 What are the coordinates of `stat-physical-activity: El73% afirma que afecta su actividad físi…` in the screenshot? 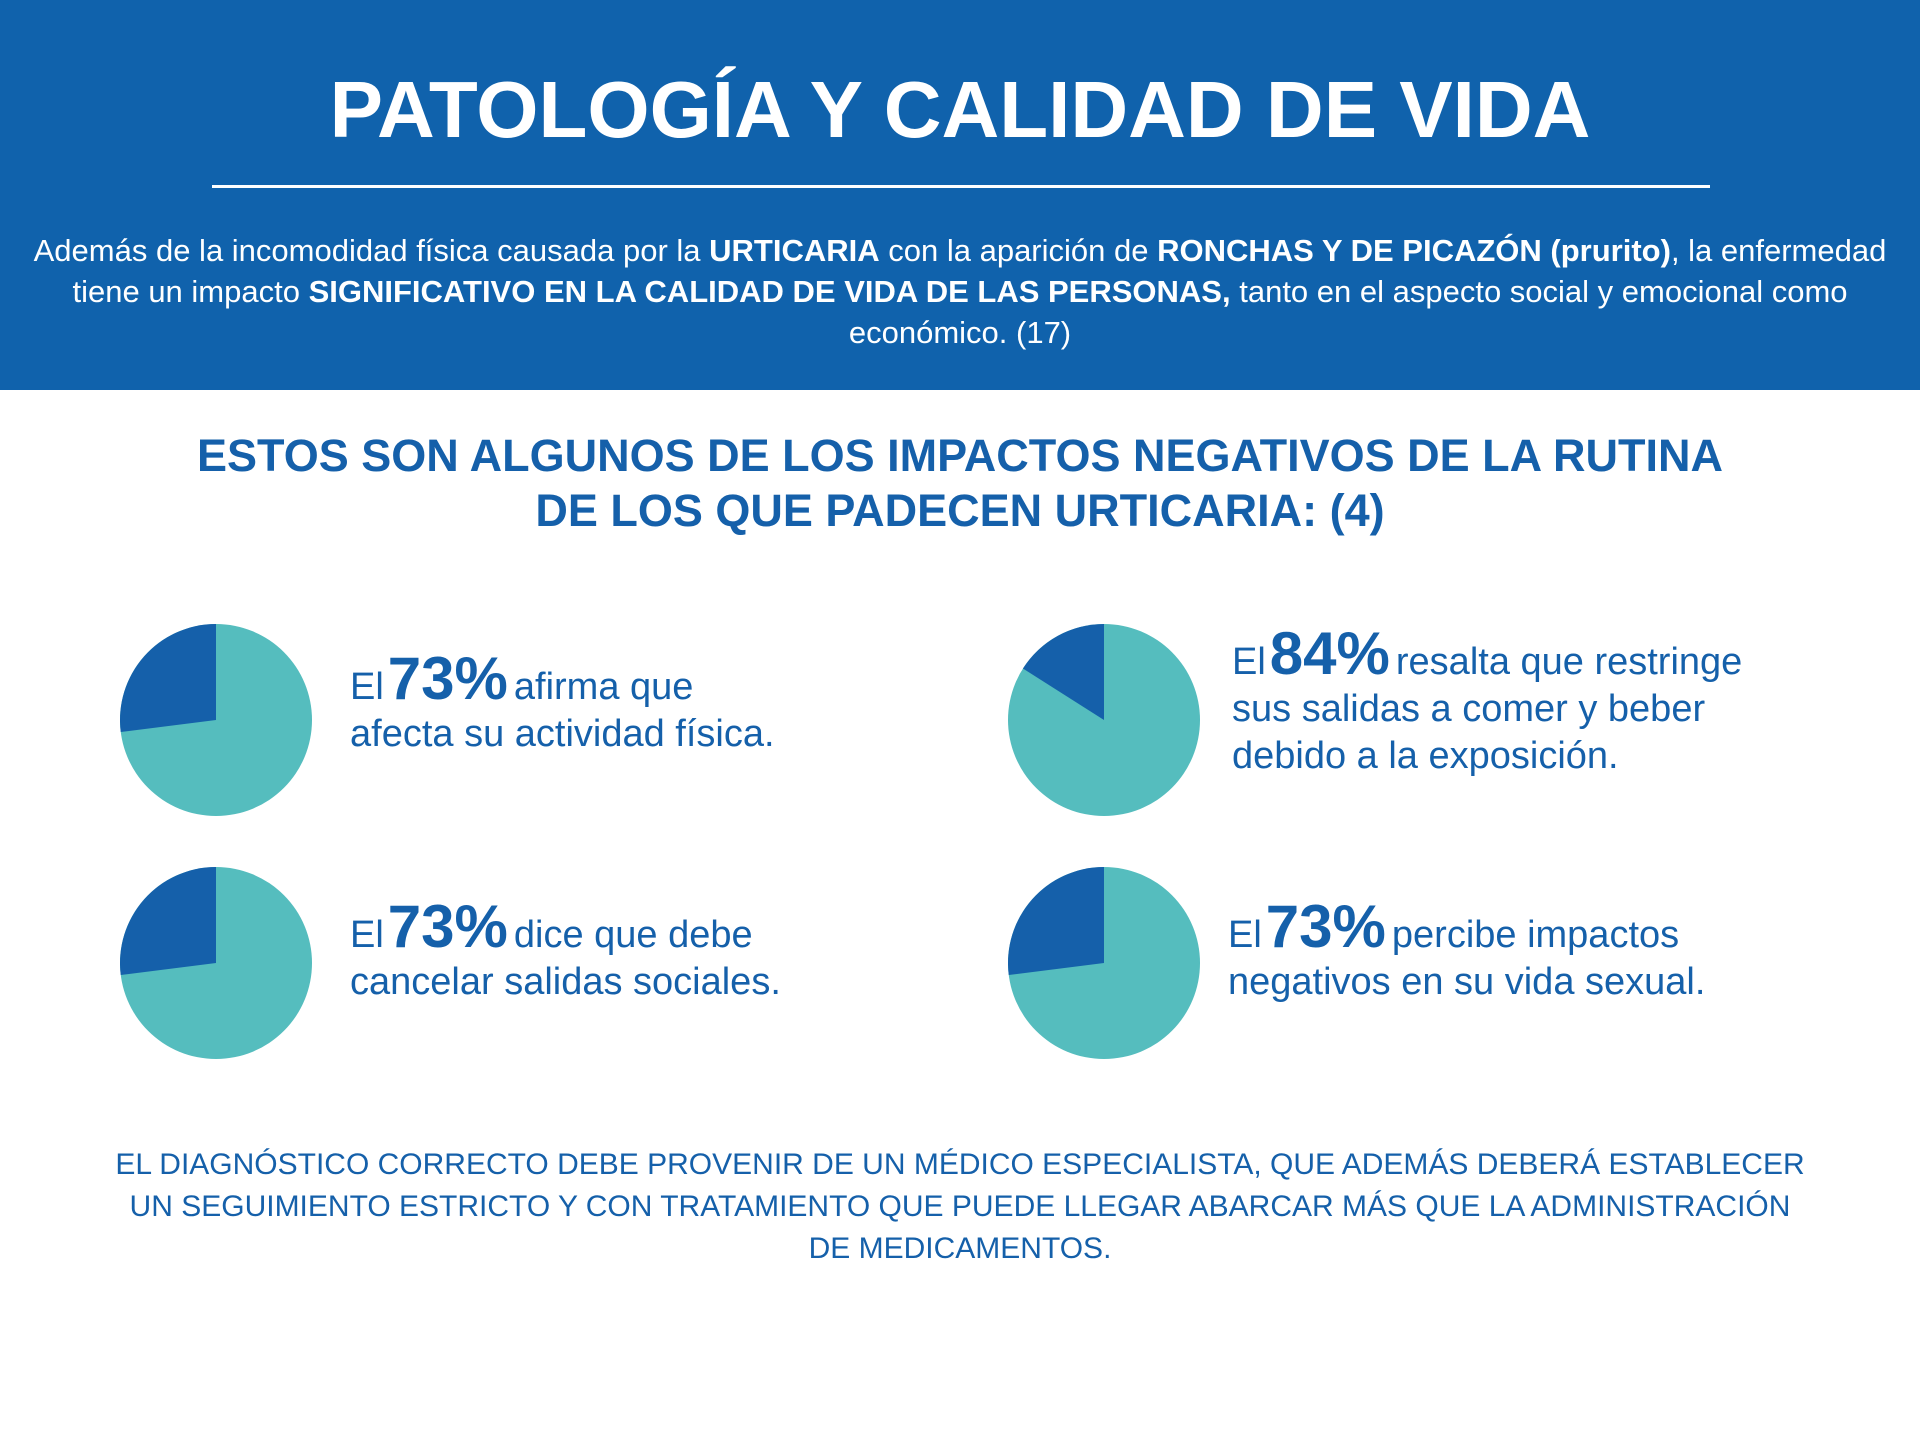 It's located at (562, 703).